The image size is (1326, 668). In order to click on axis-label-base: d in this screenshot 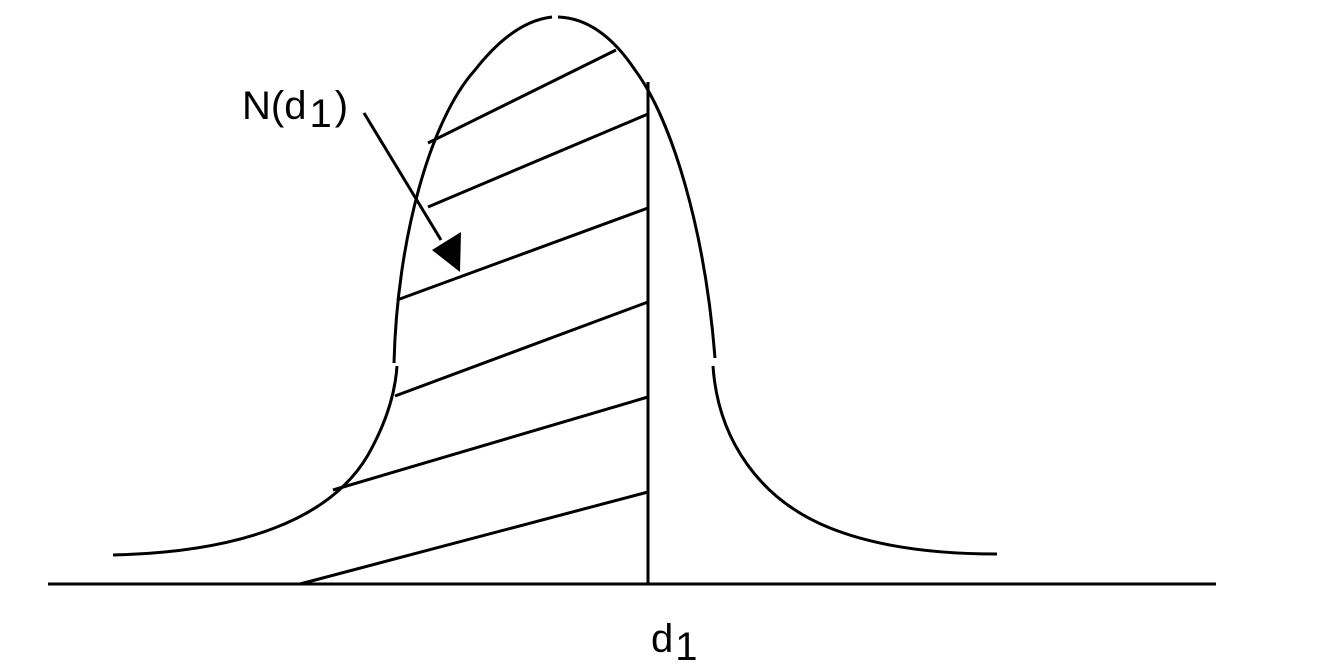, I will do `click(662, 639)`.